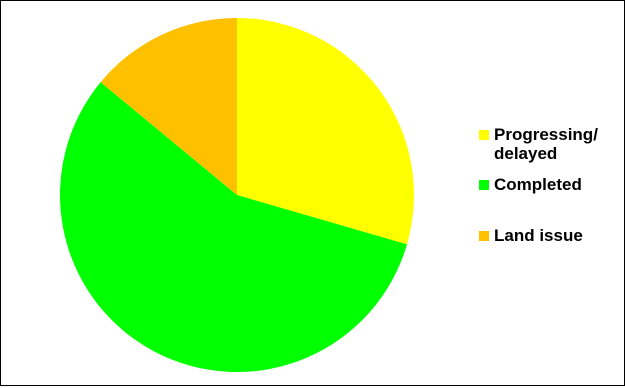  Describe the element at coordinates (484, 236) in the screenshot. I see `legend-swatch-land-issue` at that location.